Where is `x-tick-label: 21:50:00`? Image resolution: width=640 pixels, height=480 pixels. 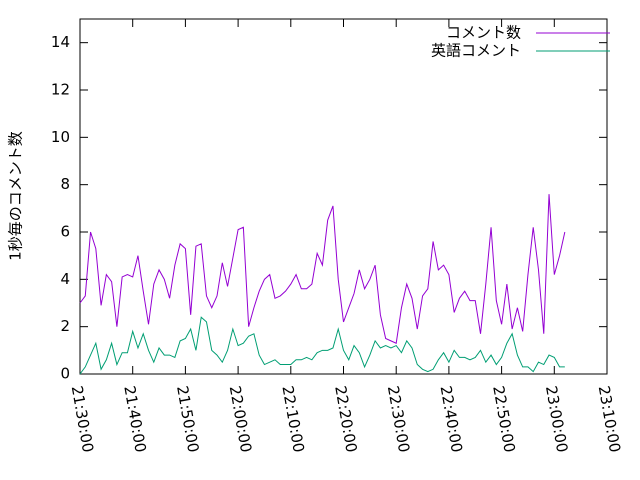 x-tick-label: 21:50:00 is located at coordinates (187, 418).